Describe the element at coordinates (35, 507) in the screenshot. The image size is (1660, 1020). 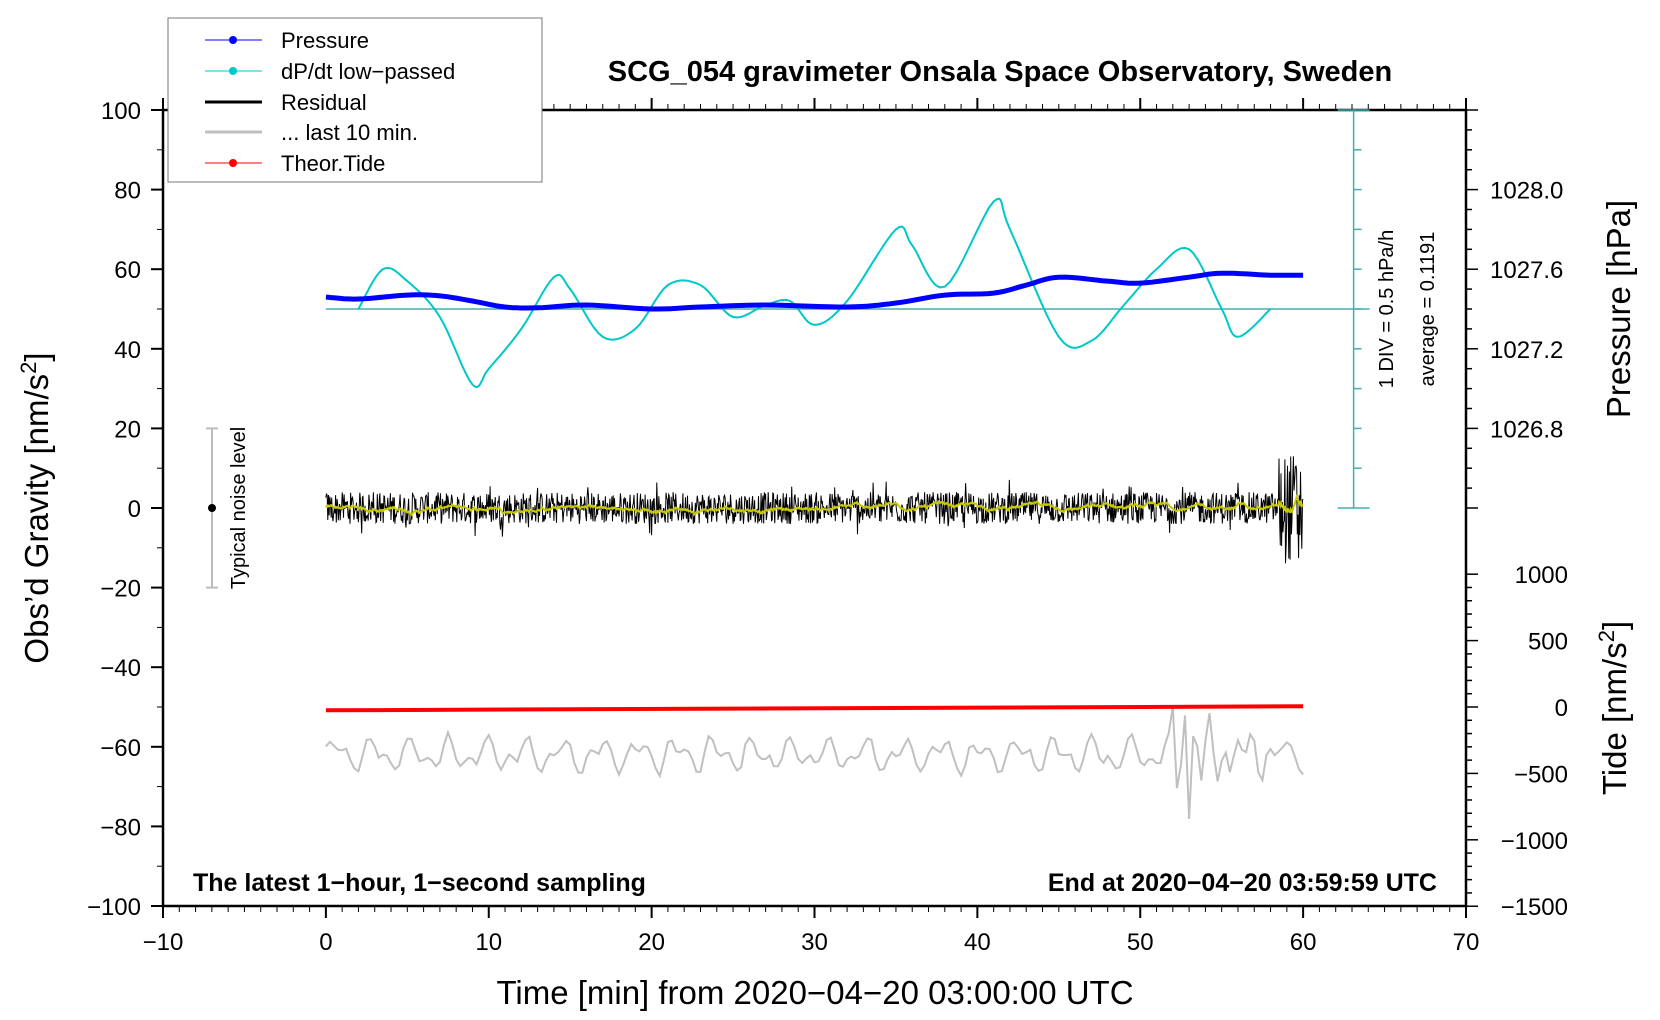
I see `y-axis-label: Obs’d Gravity [nm/s2]` at that location.